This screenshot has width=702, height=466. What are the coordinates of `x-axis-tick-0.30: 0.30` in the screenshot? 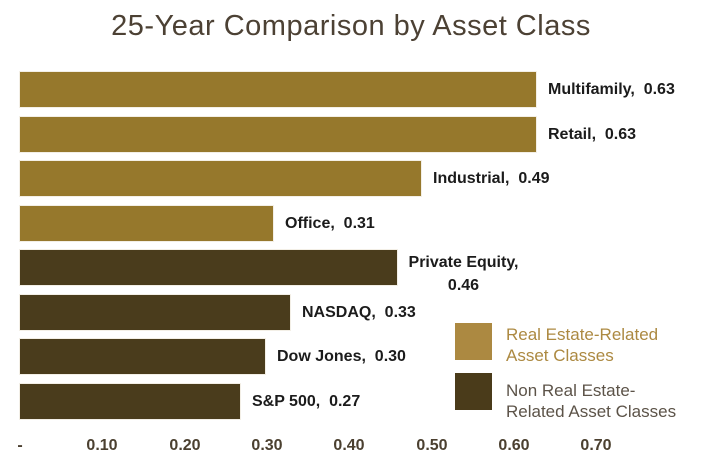 It's located at (267, 445).